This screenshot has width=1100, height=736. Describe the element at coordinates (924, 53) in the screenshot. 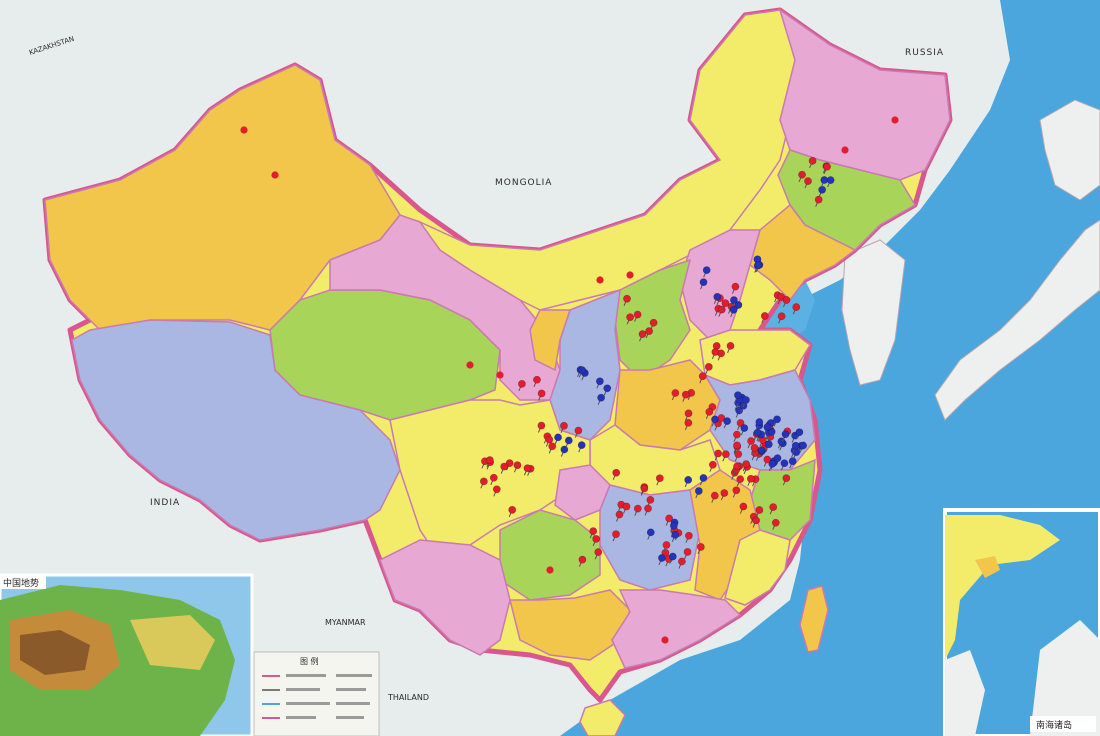

I see `label-russia: RUSSIA` at that location.